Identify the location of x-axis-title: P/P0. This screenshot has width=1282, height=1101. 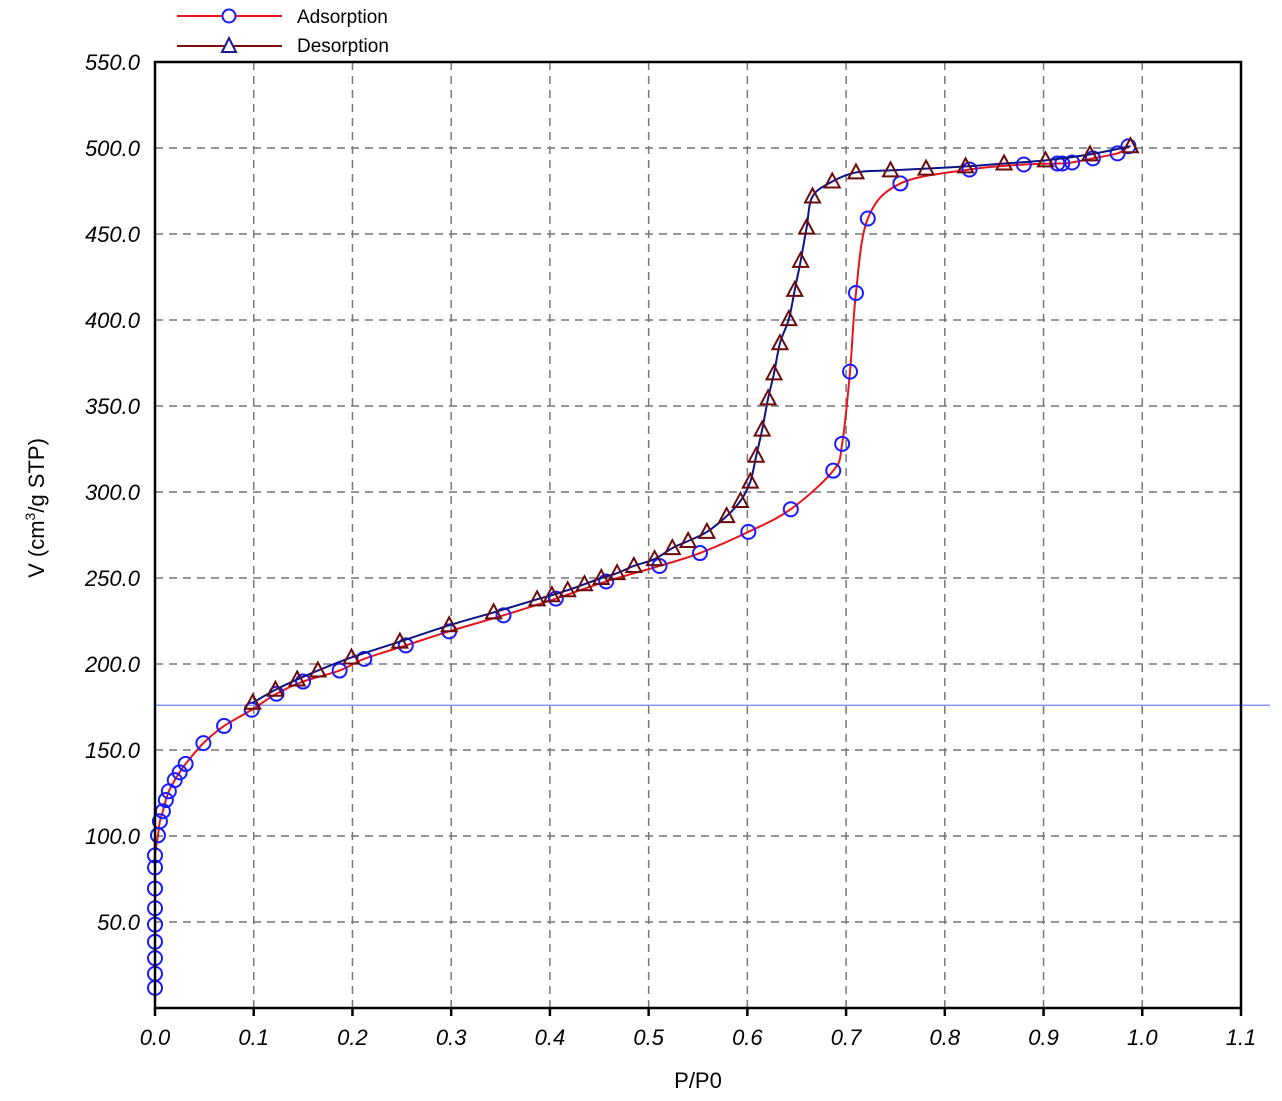
(698, 1080).